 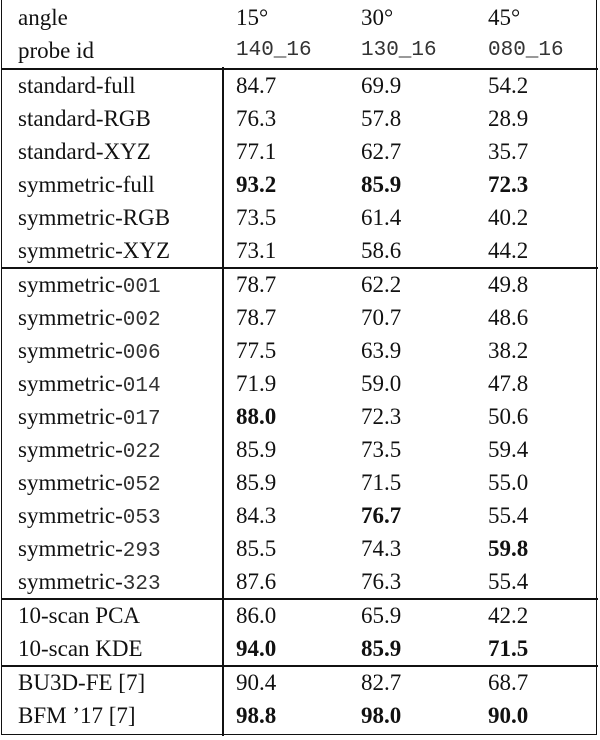 I want to click on row-label: symmetric-014, so click(x=89, y=383).